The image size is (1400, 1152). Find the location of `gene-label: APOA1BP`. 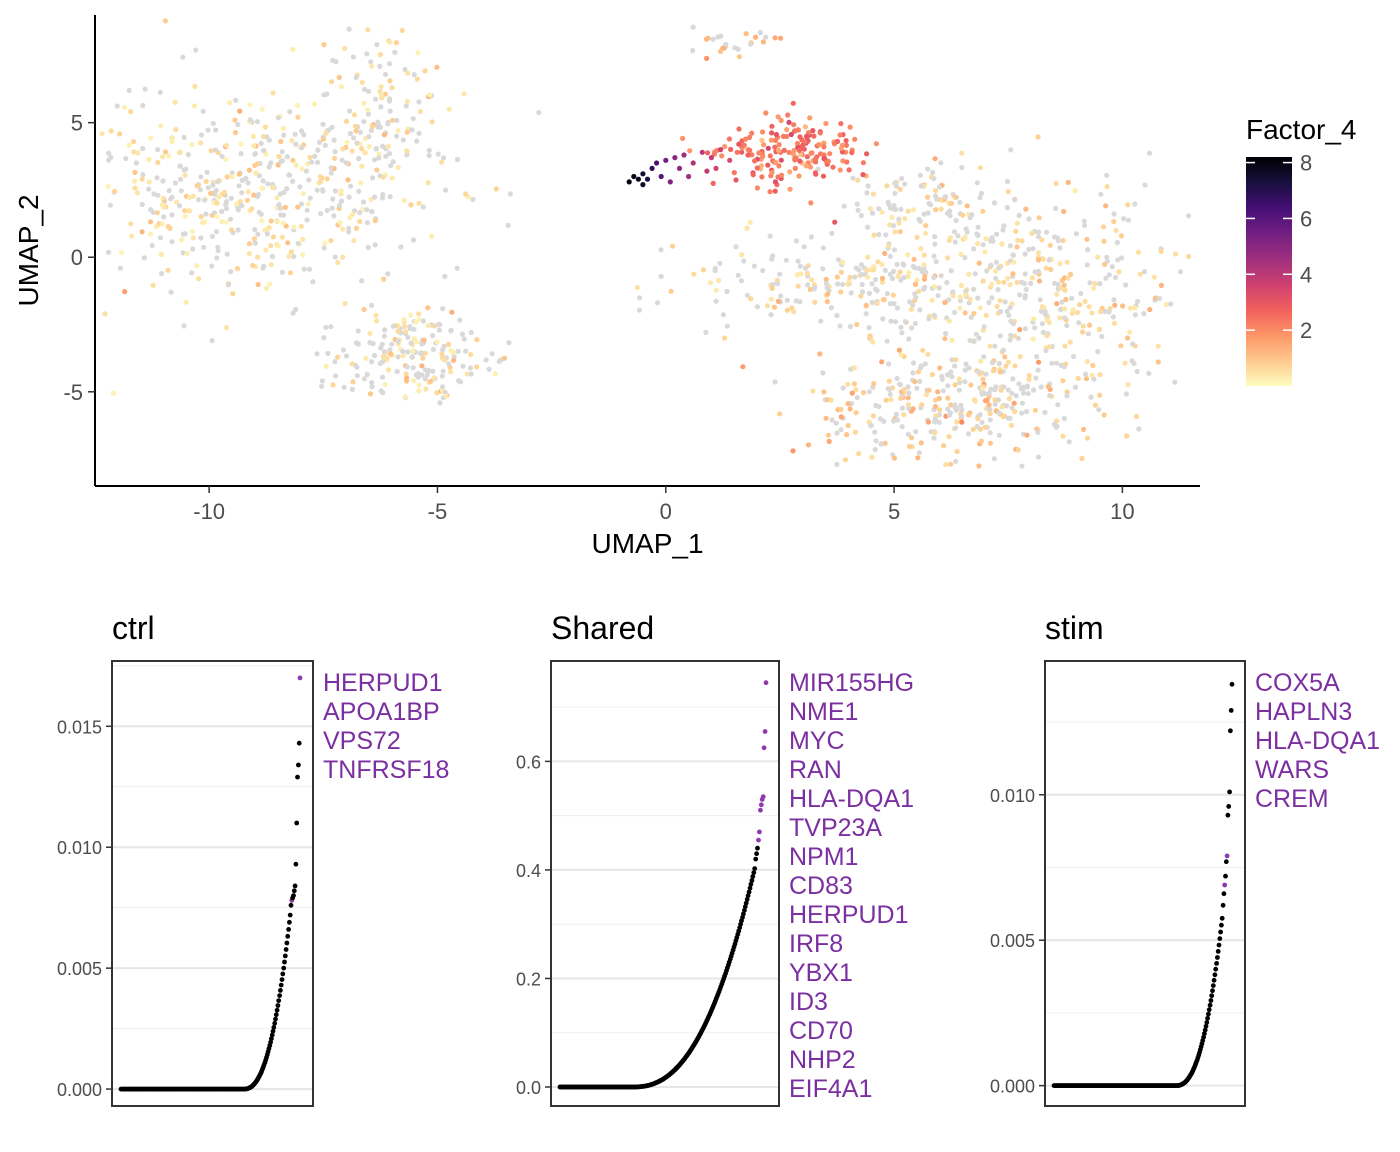

gene-label: APOA1BP is located at coordinates (381, 712).